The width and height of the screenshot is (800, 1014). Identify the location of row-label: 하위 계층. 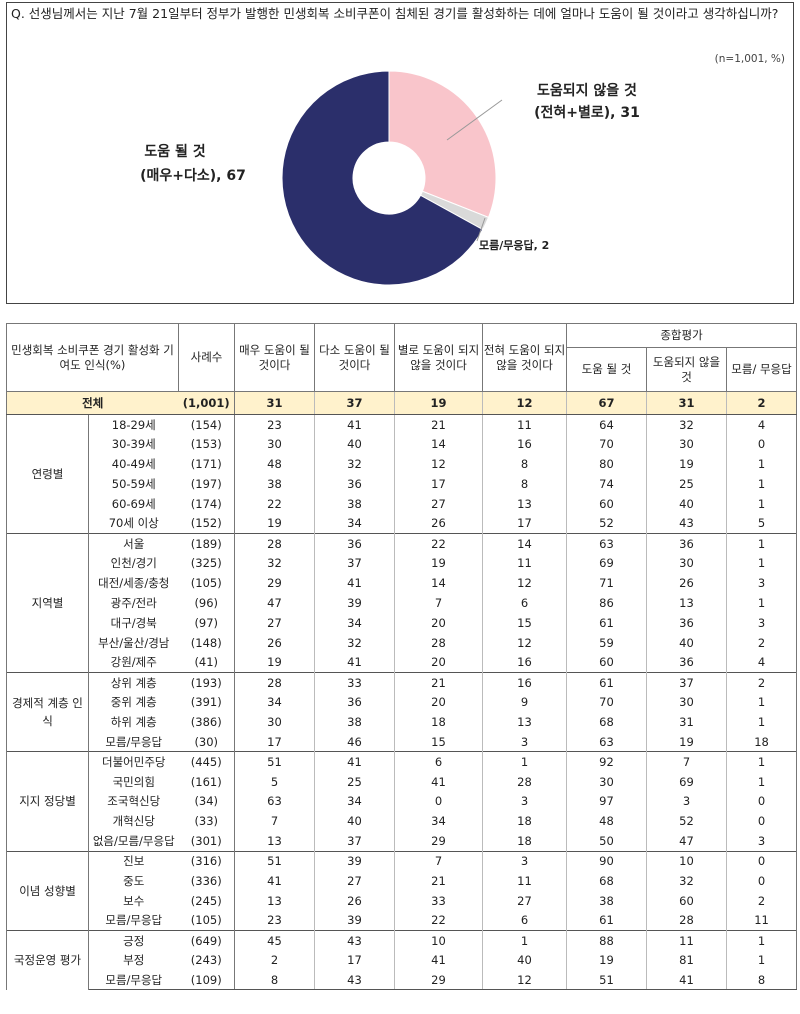
(133, 722).